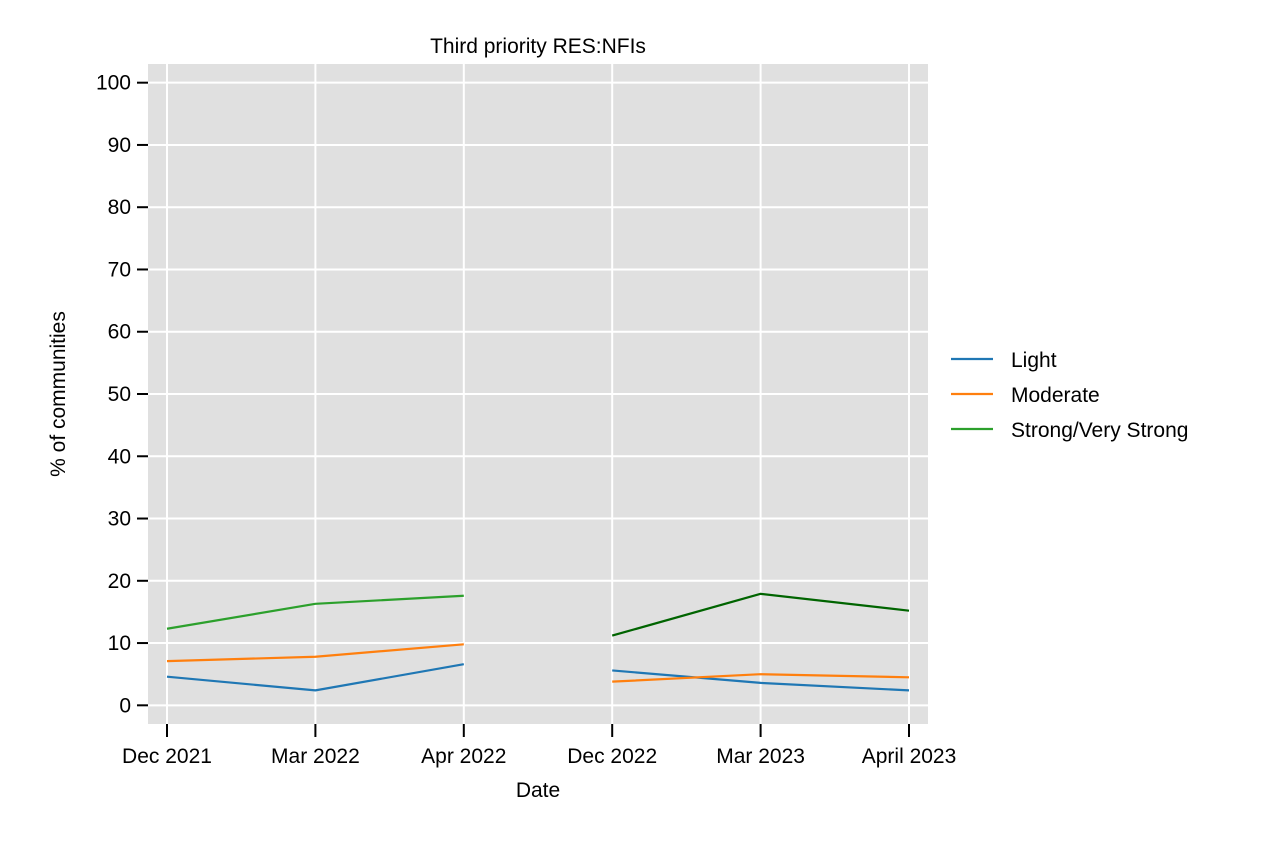 Image resolution: width=1272 pixels, height=853 pixels. I want to click on chart-title: Third priority RES:NFIs, so click(538, 46).